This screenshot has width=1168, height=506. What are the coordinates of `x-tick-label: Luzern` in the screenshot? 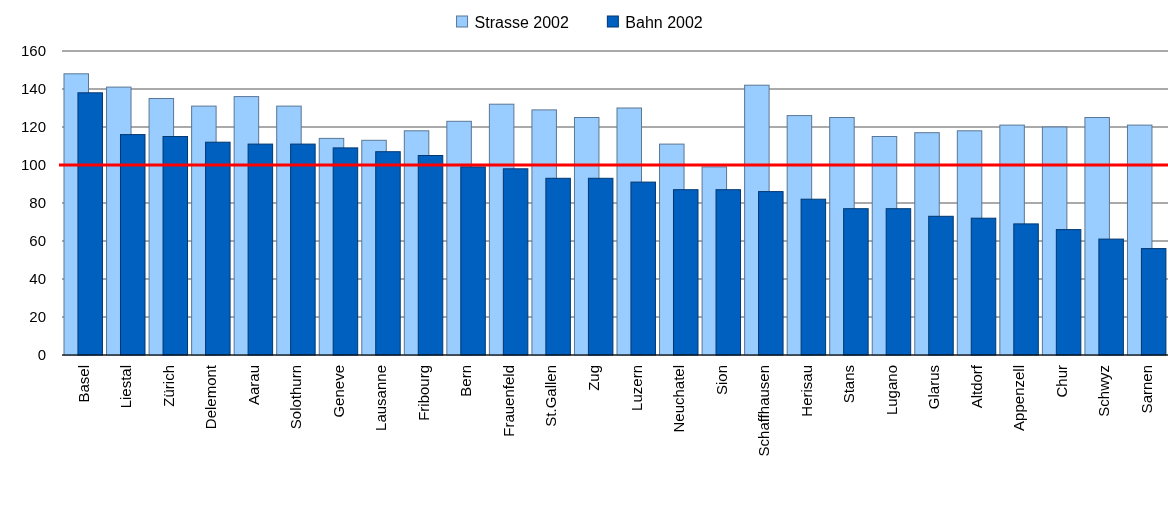 It's located at (636, 388).